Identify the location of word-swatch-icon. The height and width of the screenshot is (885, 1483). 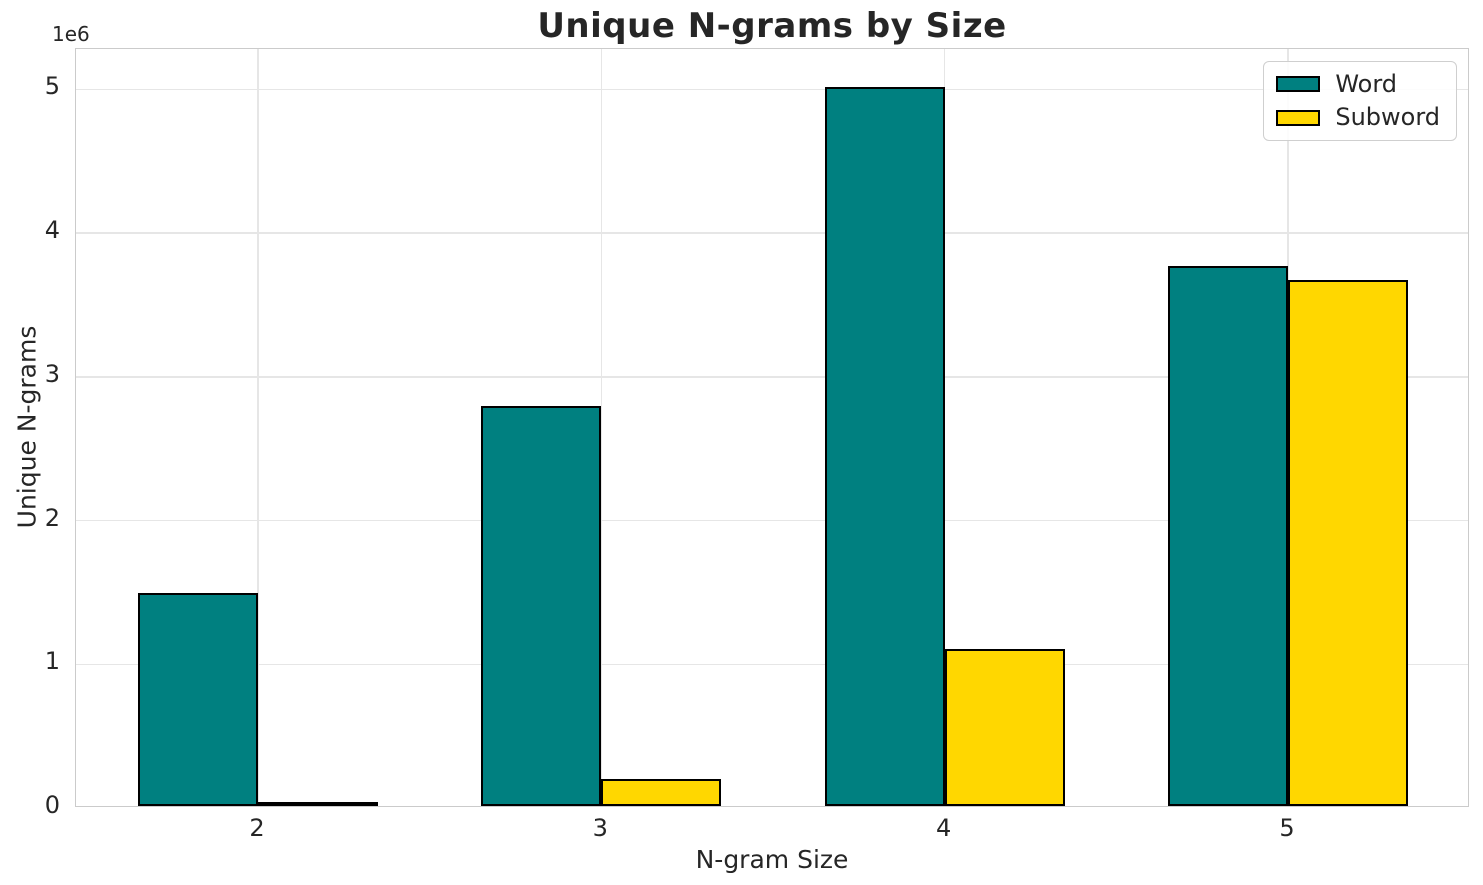
(1298, 84).